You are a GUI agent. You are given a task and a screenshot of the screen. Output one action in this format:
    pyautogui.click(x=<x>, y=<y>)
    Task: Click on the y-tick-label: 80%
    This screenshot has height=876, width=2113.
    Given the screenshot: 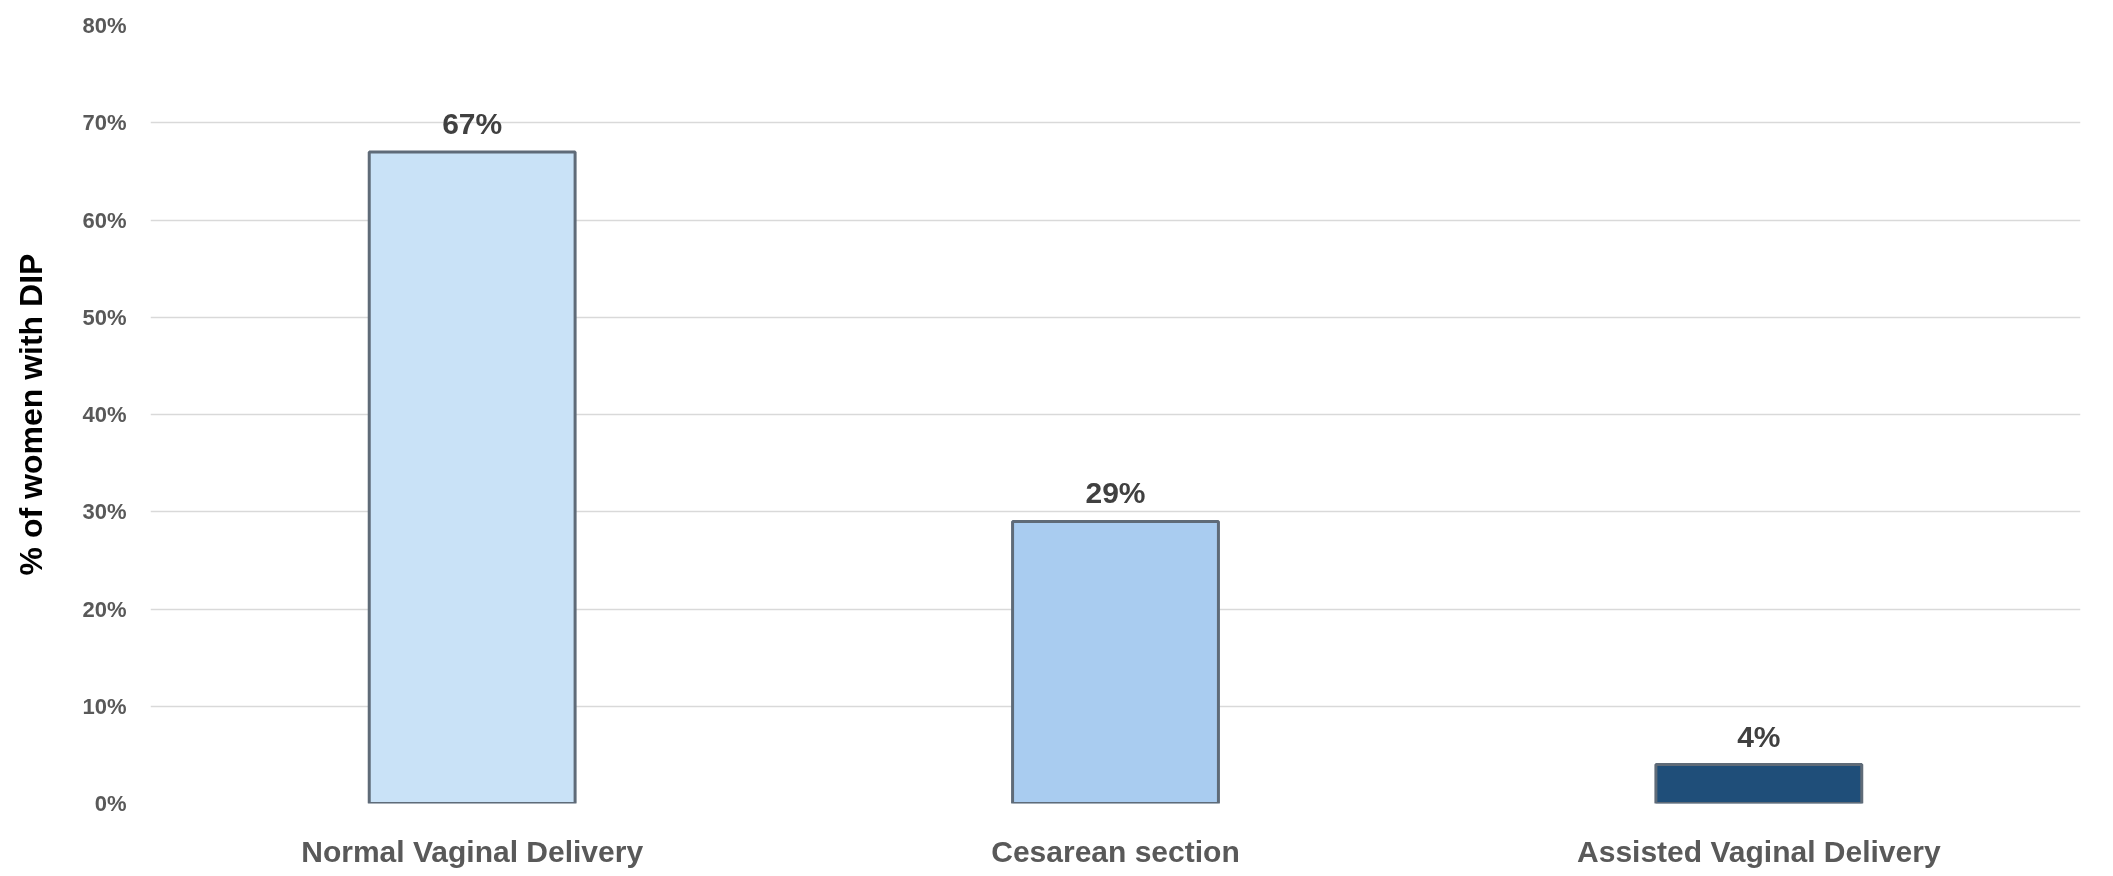 What is the action you would take?
    pyautogui.click(x=104, y=25)
    